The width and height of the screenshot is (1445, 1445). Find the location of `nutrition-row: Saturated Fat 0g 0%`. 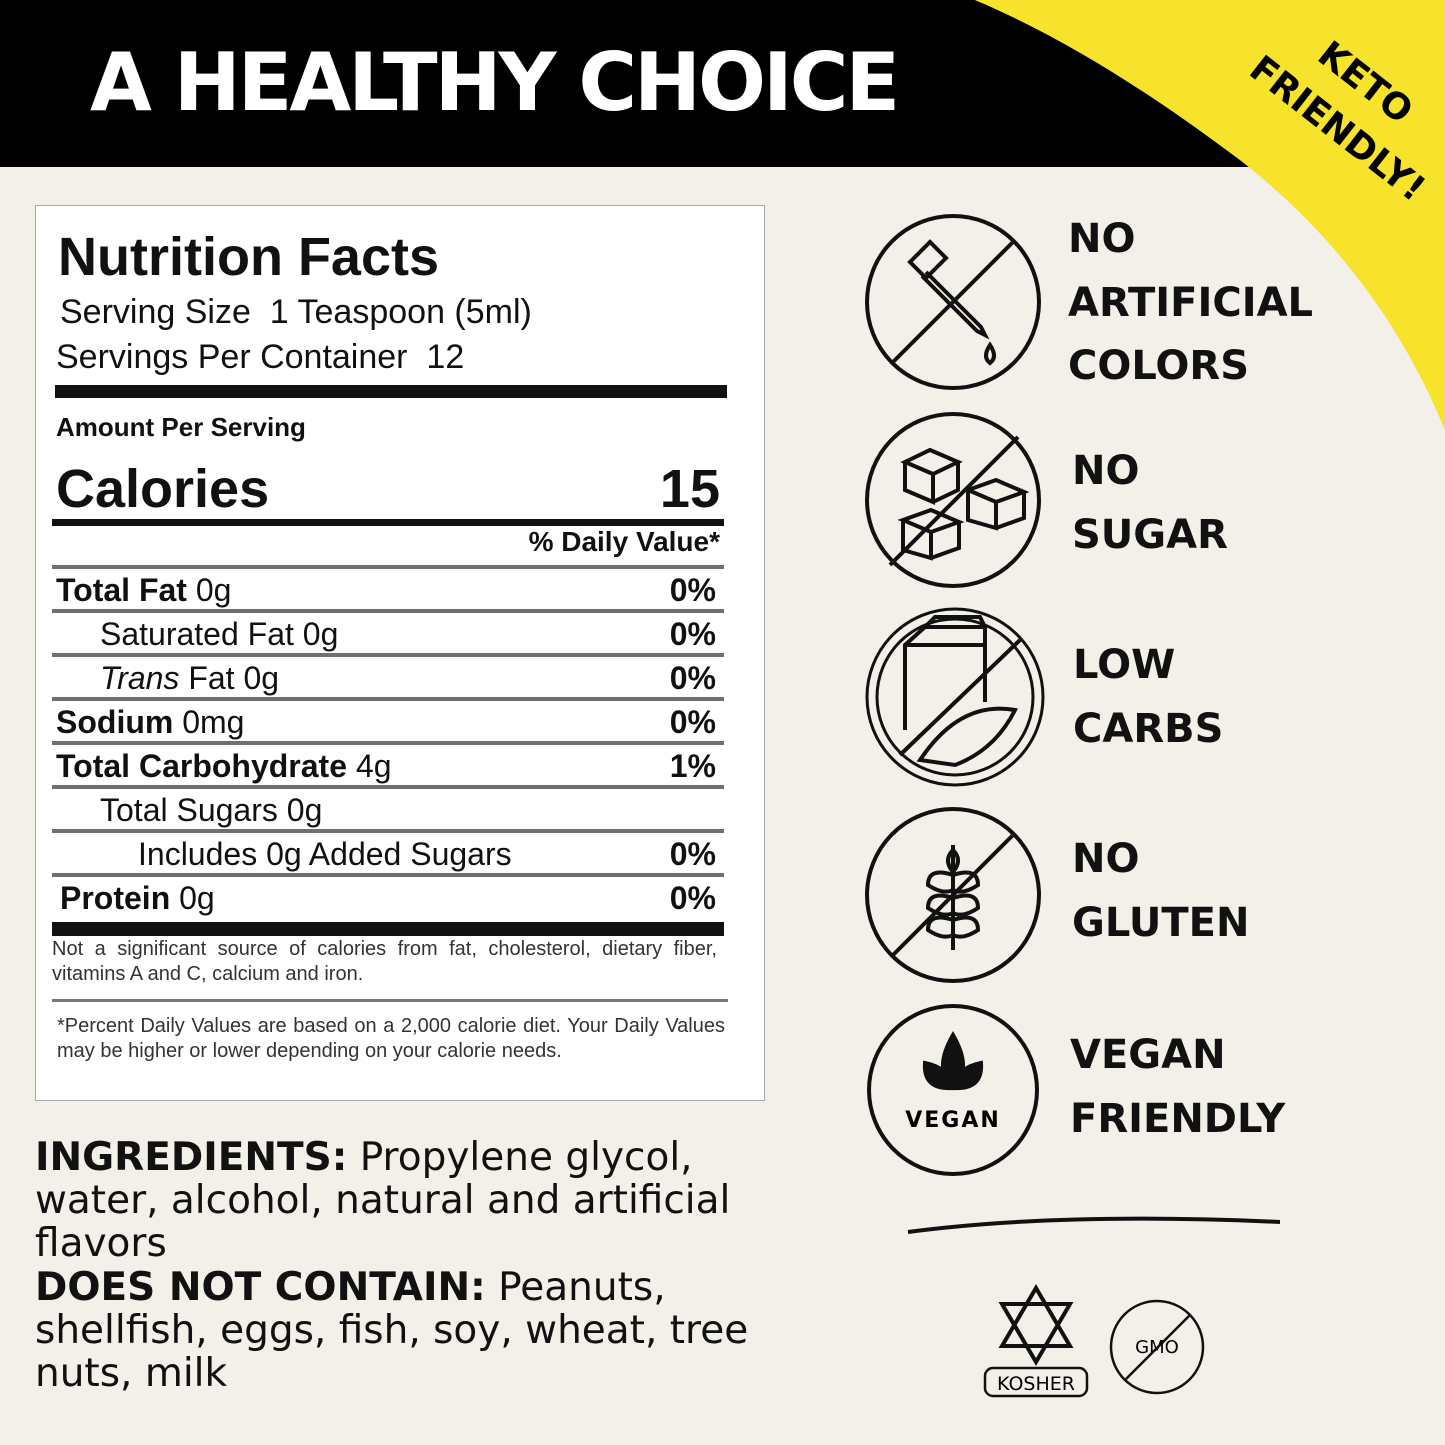

nutrition-row: Saturated Fat 0g 0% is located at coordinates (388, 635).